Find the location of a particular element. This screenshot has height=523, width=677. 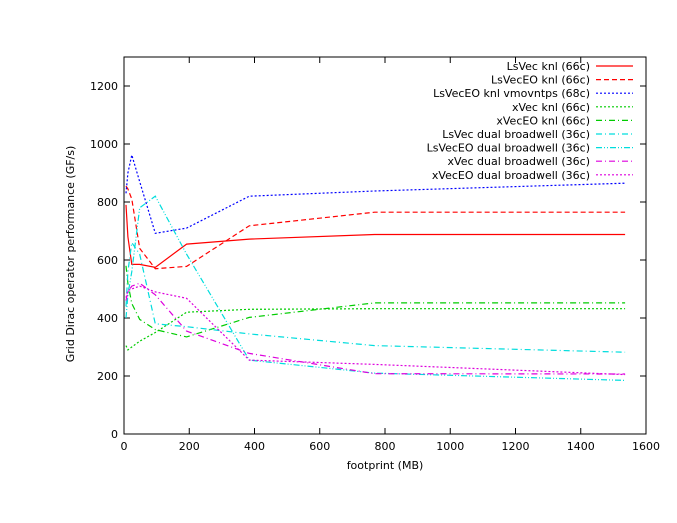

x-tick-label: 0 is located at coordinates (124, 446).